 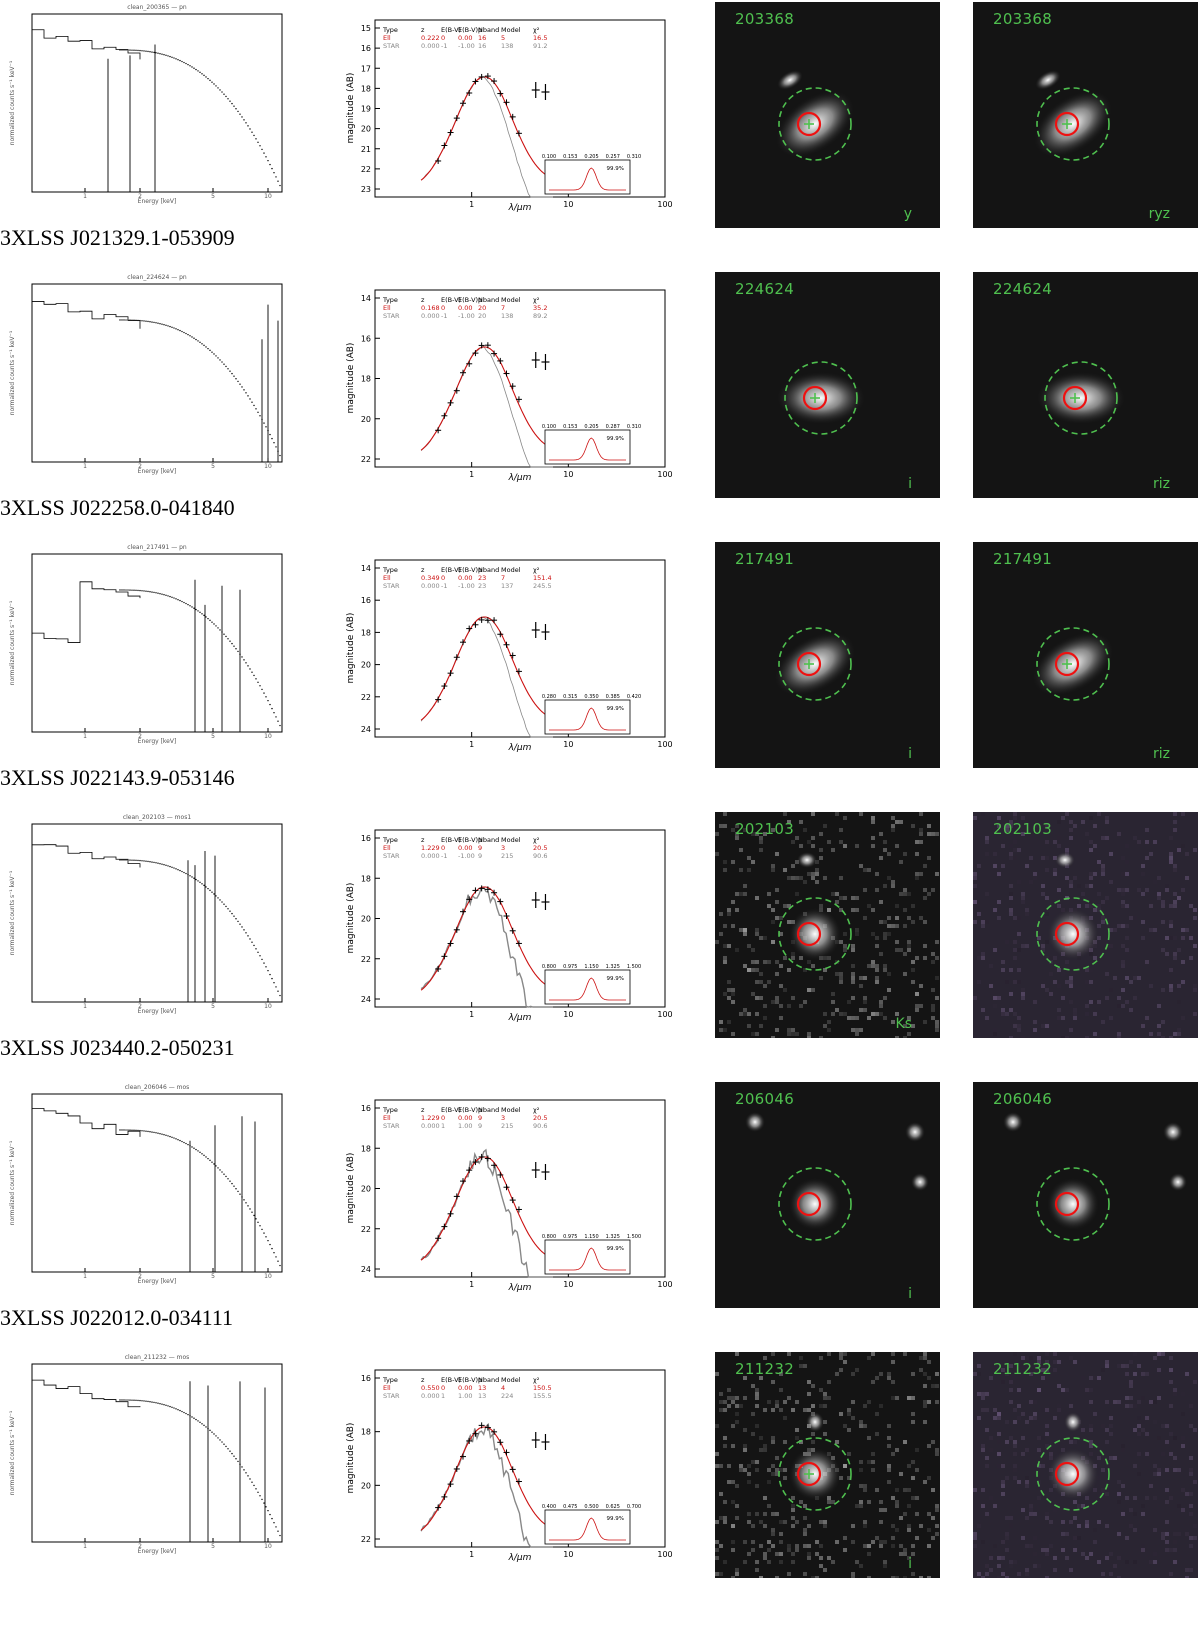 What do you see at coordinates (570, 697) in the screenshot?
I see `pz-inset-tick-label: 0.315` at bounding box center [570, 697].